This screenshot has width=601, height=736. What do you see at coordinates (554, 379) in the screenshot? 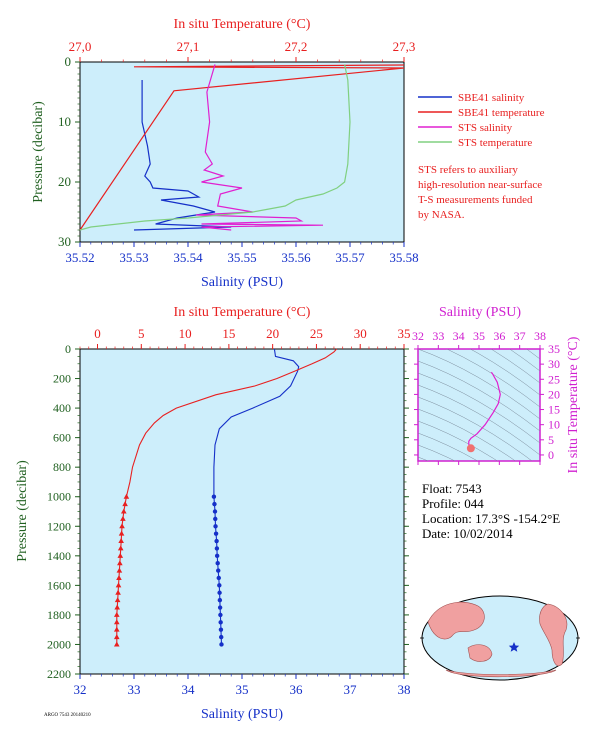
I see `ts-temperature-tick-label: 25` at bounding box center [554, 379].